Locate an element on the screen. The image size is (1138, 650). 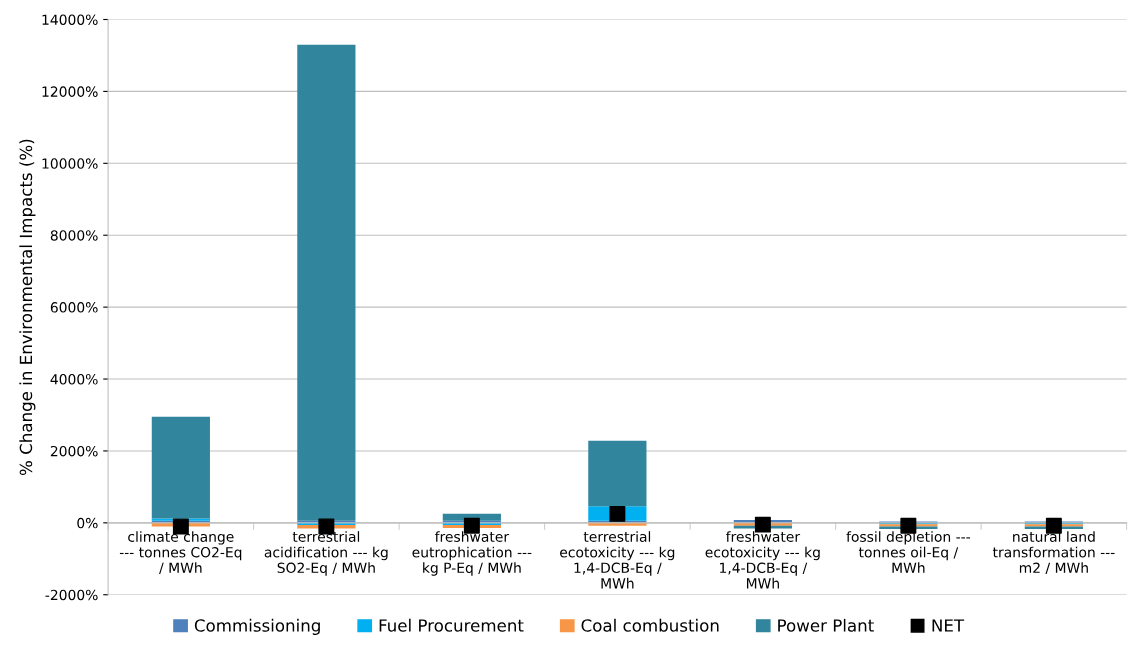
x-tick-label: fossil depletion --- tonnes oil-Eq / MWh is located at coordinates (908, 552).